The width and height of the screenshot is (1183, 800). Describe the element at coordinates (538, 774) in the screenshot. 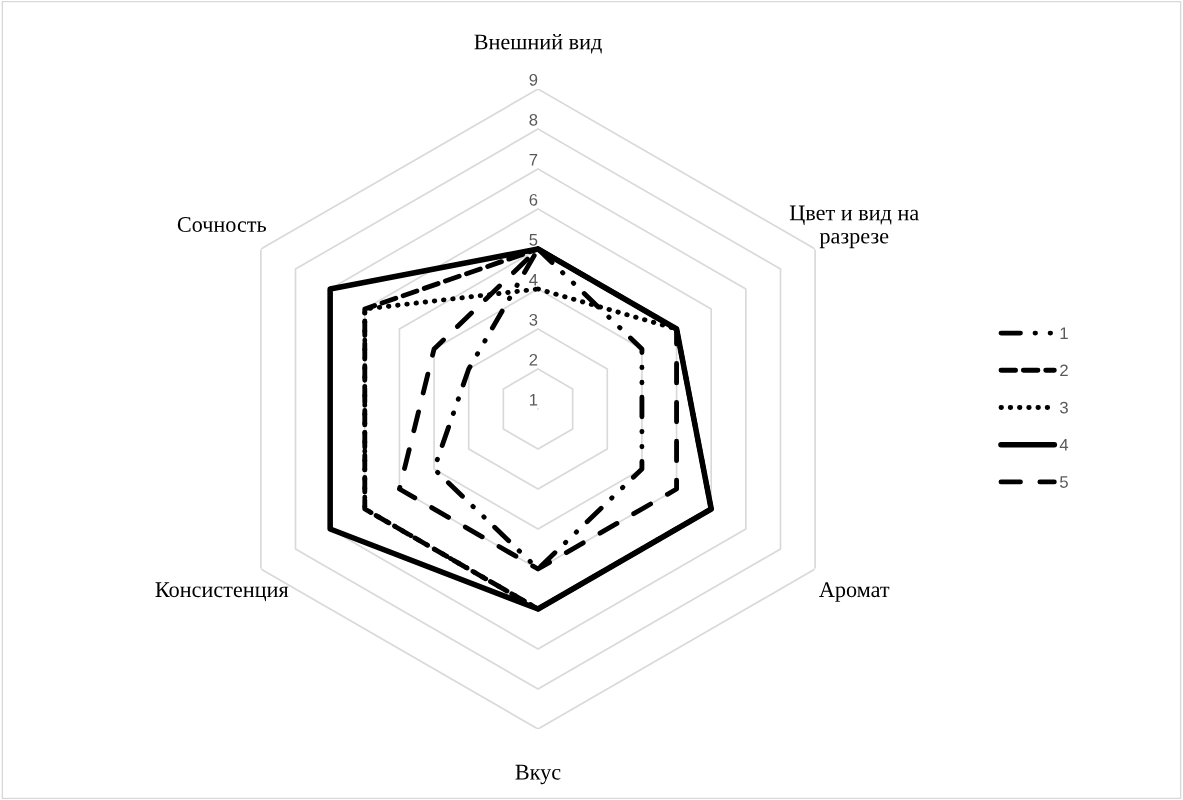

I see `spoke-label: Вкус` at that location.